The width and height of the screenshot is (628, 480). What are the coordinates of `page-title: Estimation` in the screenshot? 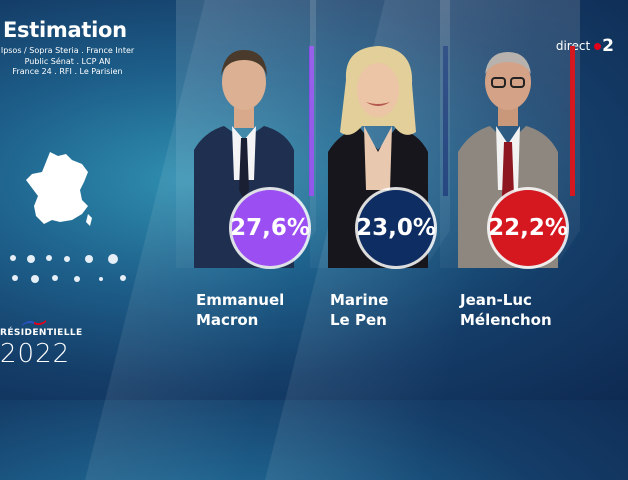 It's located at (65, 30).